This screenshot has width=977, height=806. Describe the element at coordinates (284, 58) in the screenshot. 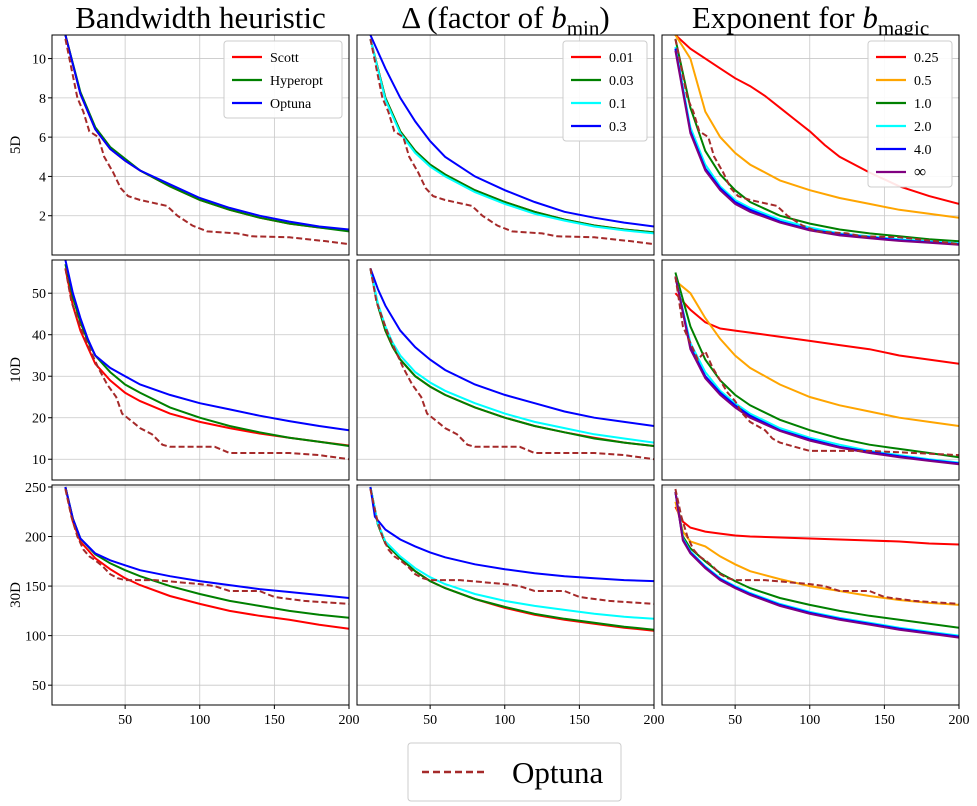

I see `legend-label: Scott` at that location.